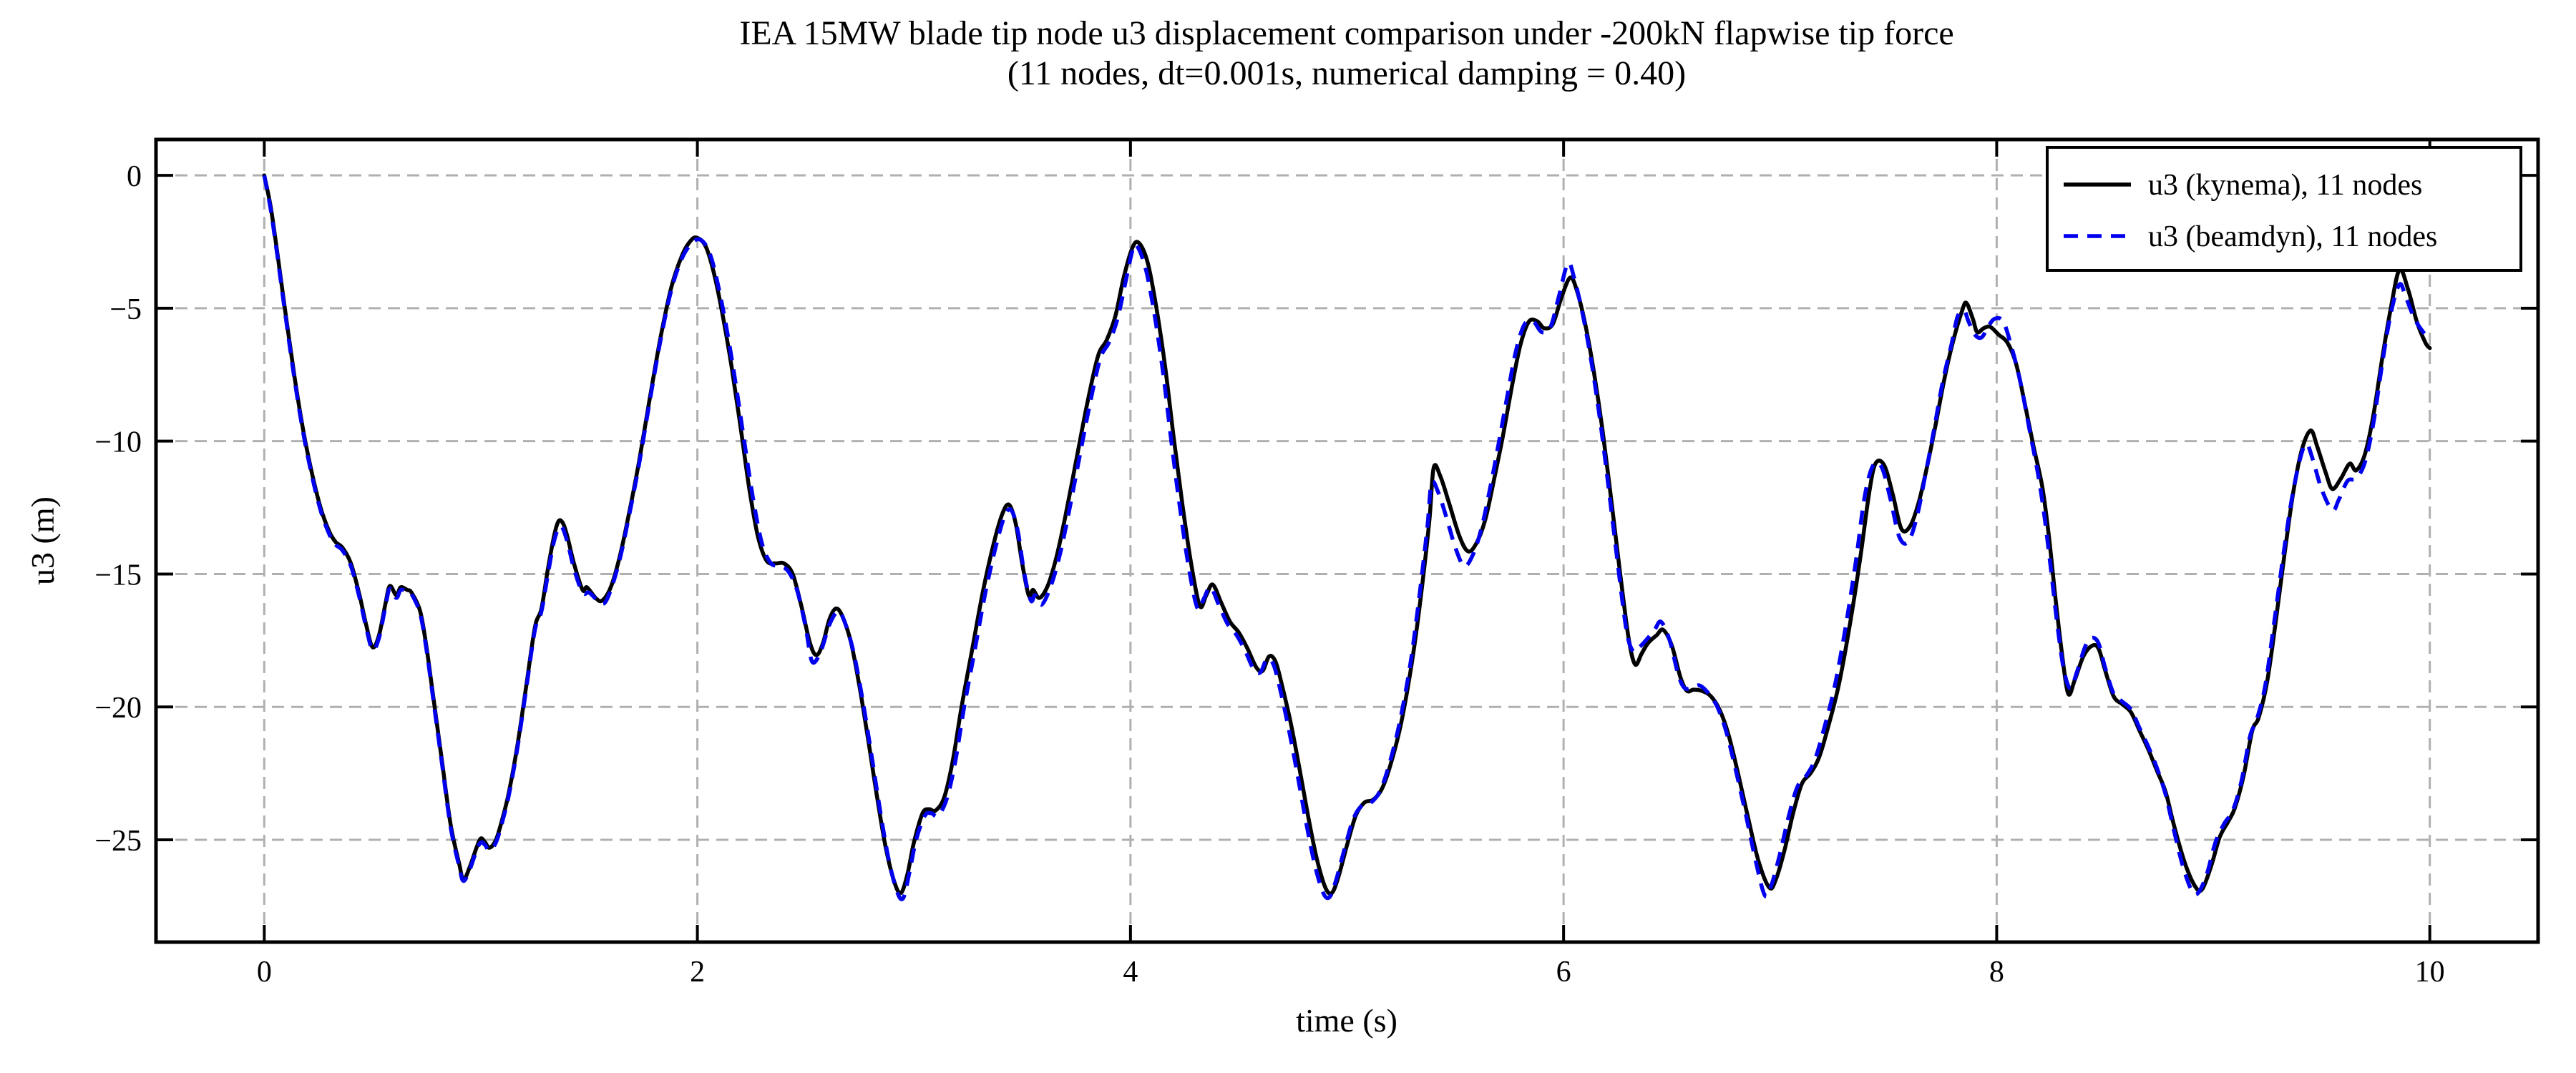 The height and width of the screenshot is (1073, 2576). I want to click on x-tick-label: 8, so click(1996, 972).